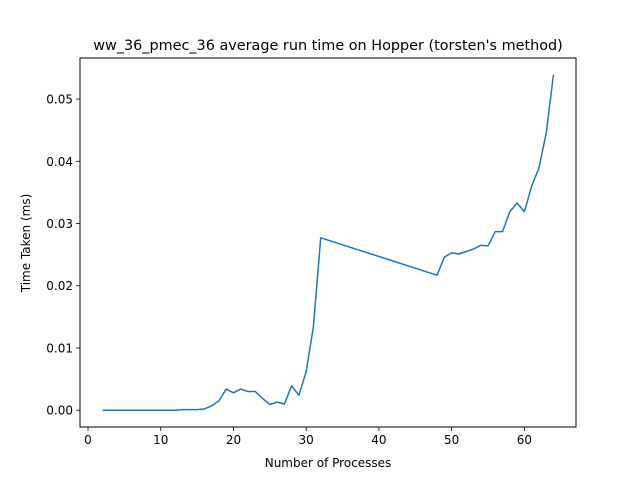 Image resolution: width=640 pixels, height=480 pixels. I want to click on x-tick-label: 10, so click(160, 440).